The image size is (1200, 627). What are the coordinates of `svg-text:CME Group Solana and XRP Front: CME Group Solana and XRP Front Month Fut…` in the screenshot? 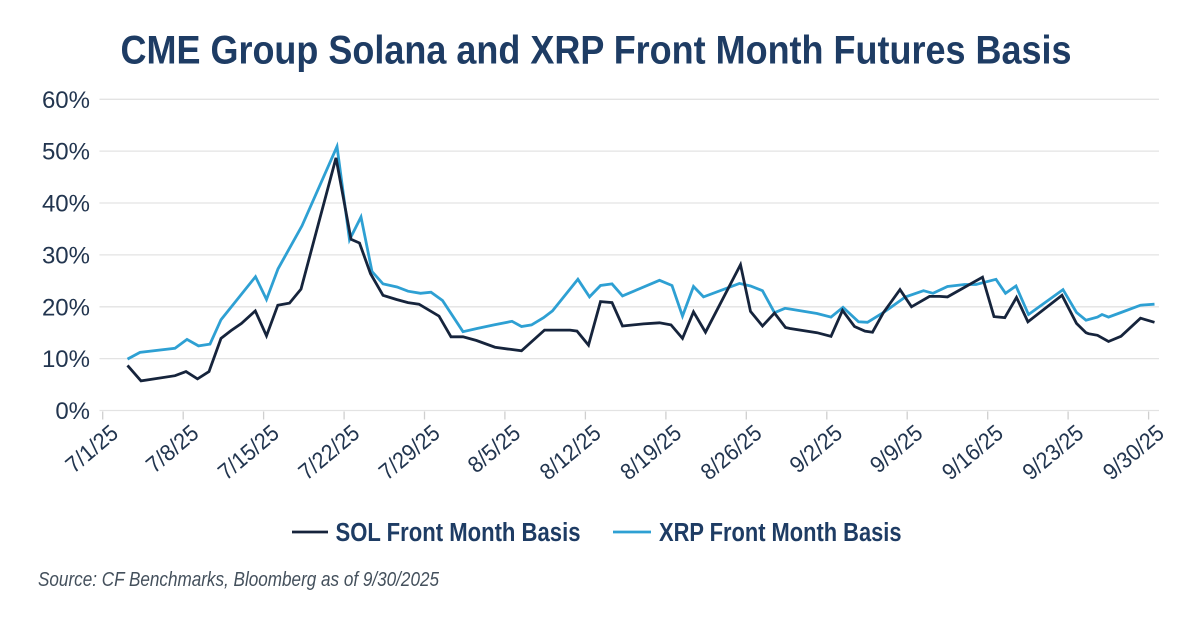 It's located at (596, 51).